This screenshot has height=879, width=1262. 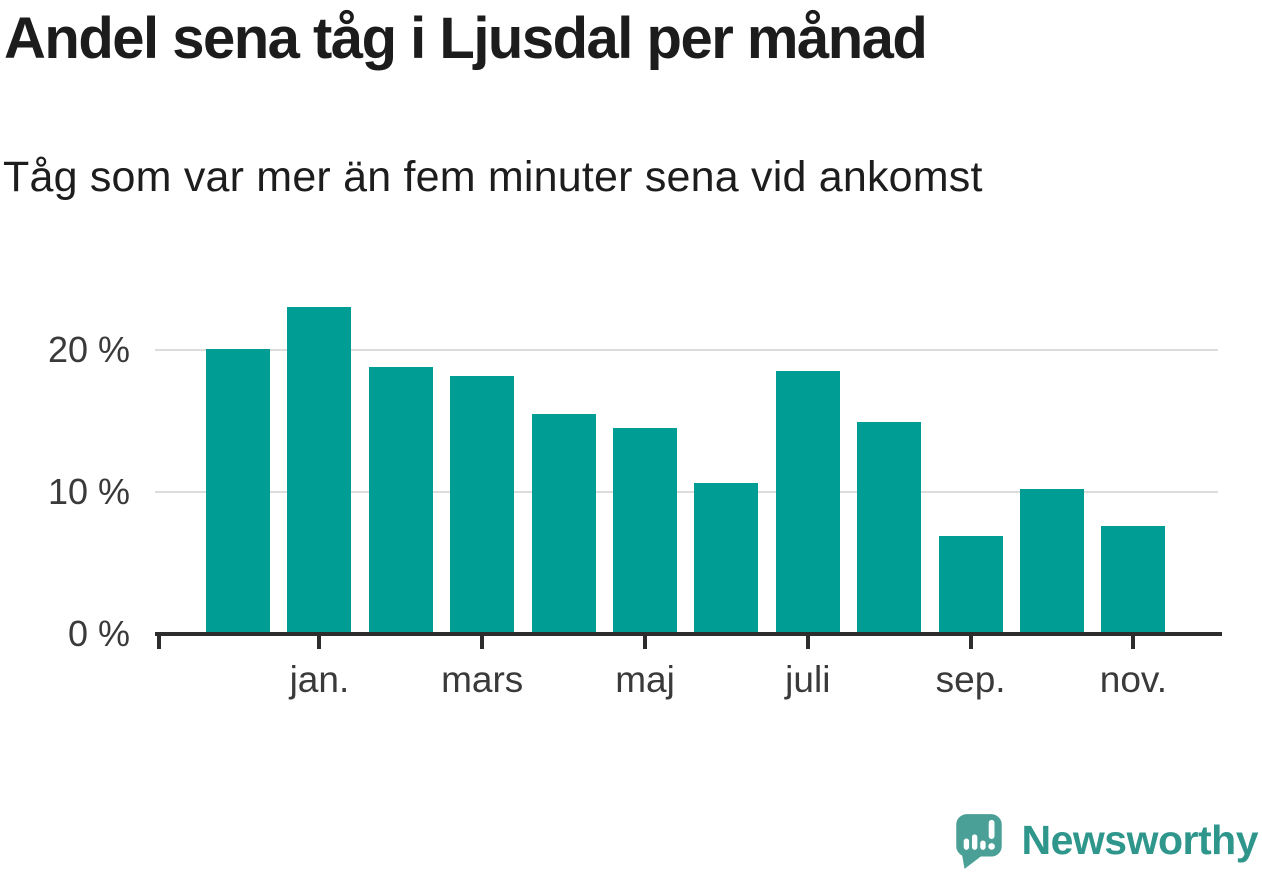 I want to click on bar-mars, so click(x=482, y=504).